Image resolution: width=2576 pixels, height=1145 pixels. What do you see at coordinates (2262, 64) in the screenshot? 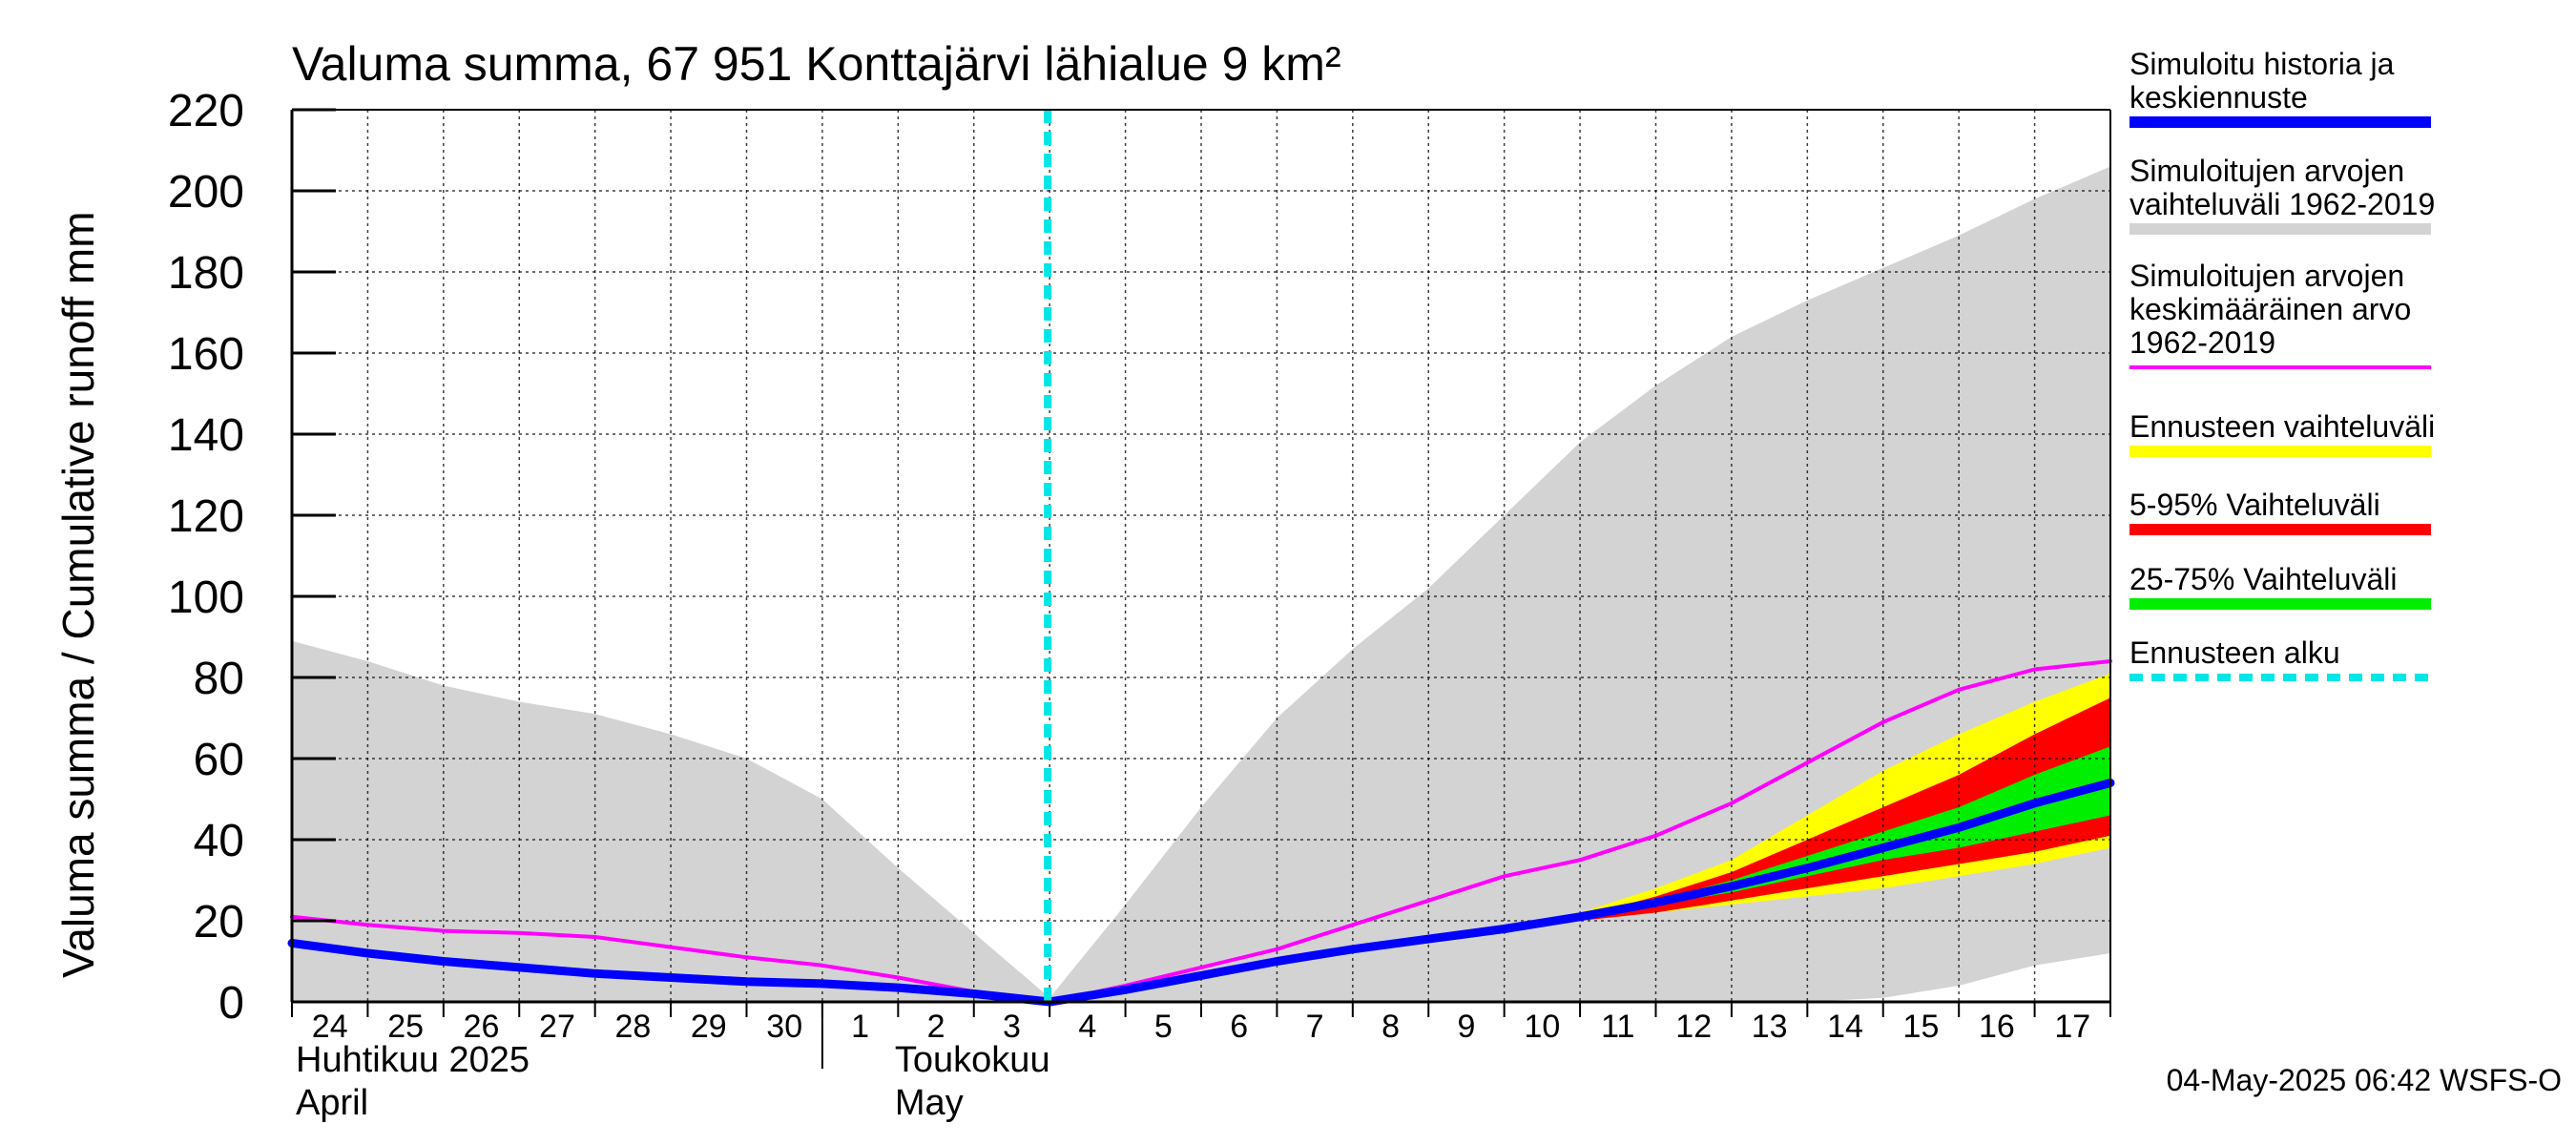
I see `legend-label: Simuloitu historia ja` at bounding box center [2262, 64].